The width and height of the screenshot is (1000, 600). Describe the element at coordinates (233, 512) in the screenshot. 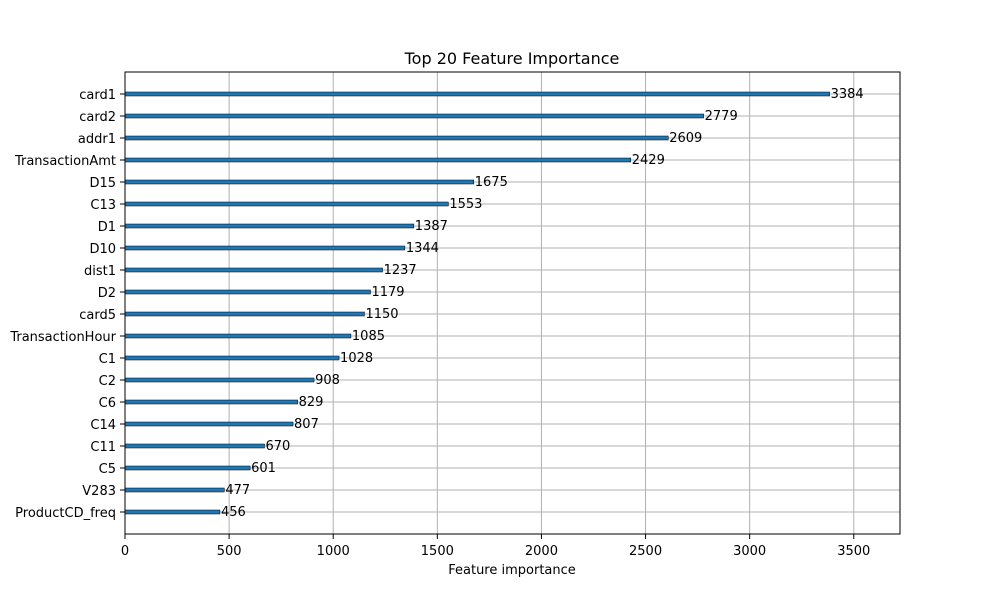

I see `bar-value-label: 456` at that location.